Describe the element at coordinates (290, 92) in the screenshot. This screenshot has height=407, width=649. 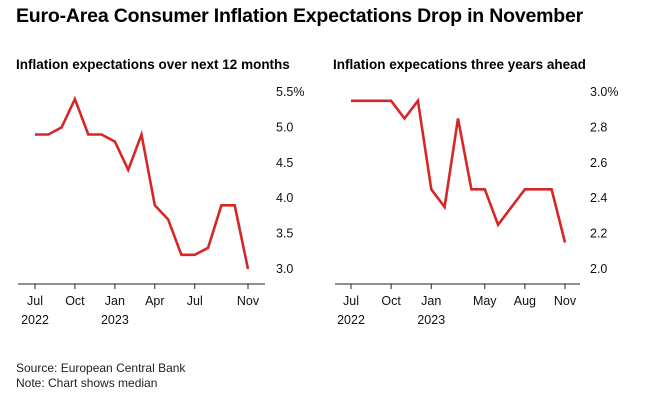
I see `y-tick-label: 5.5%` at that location.